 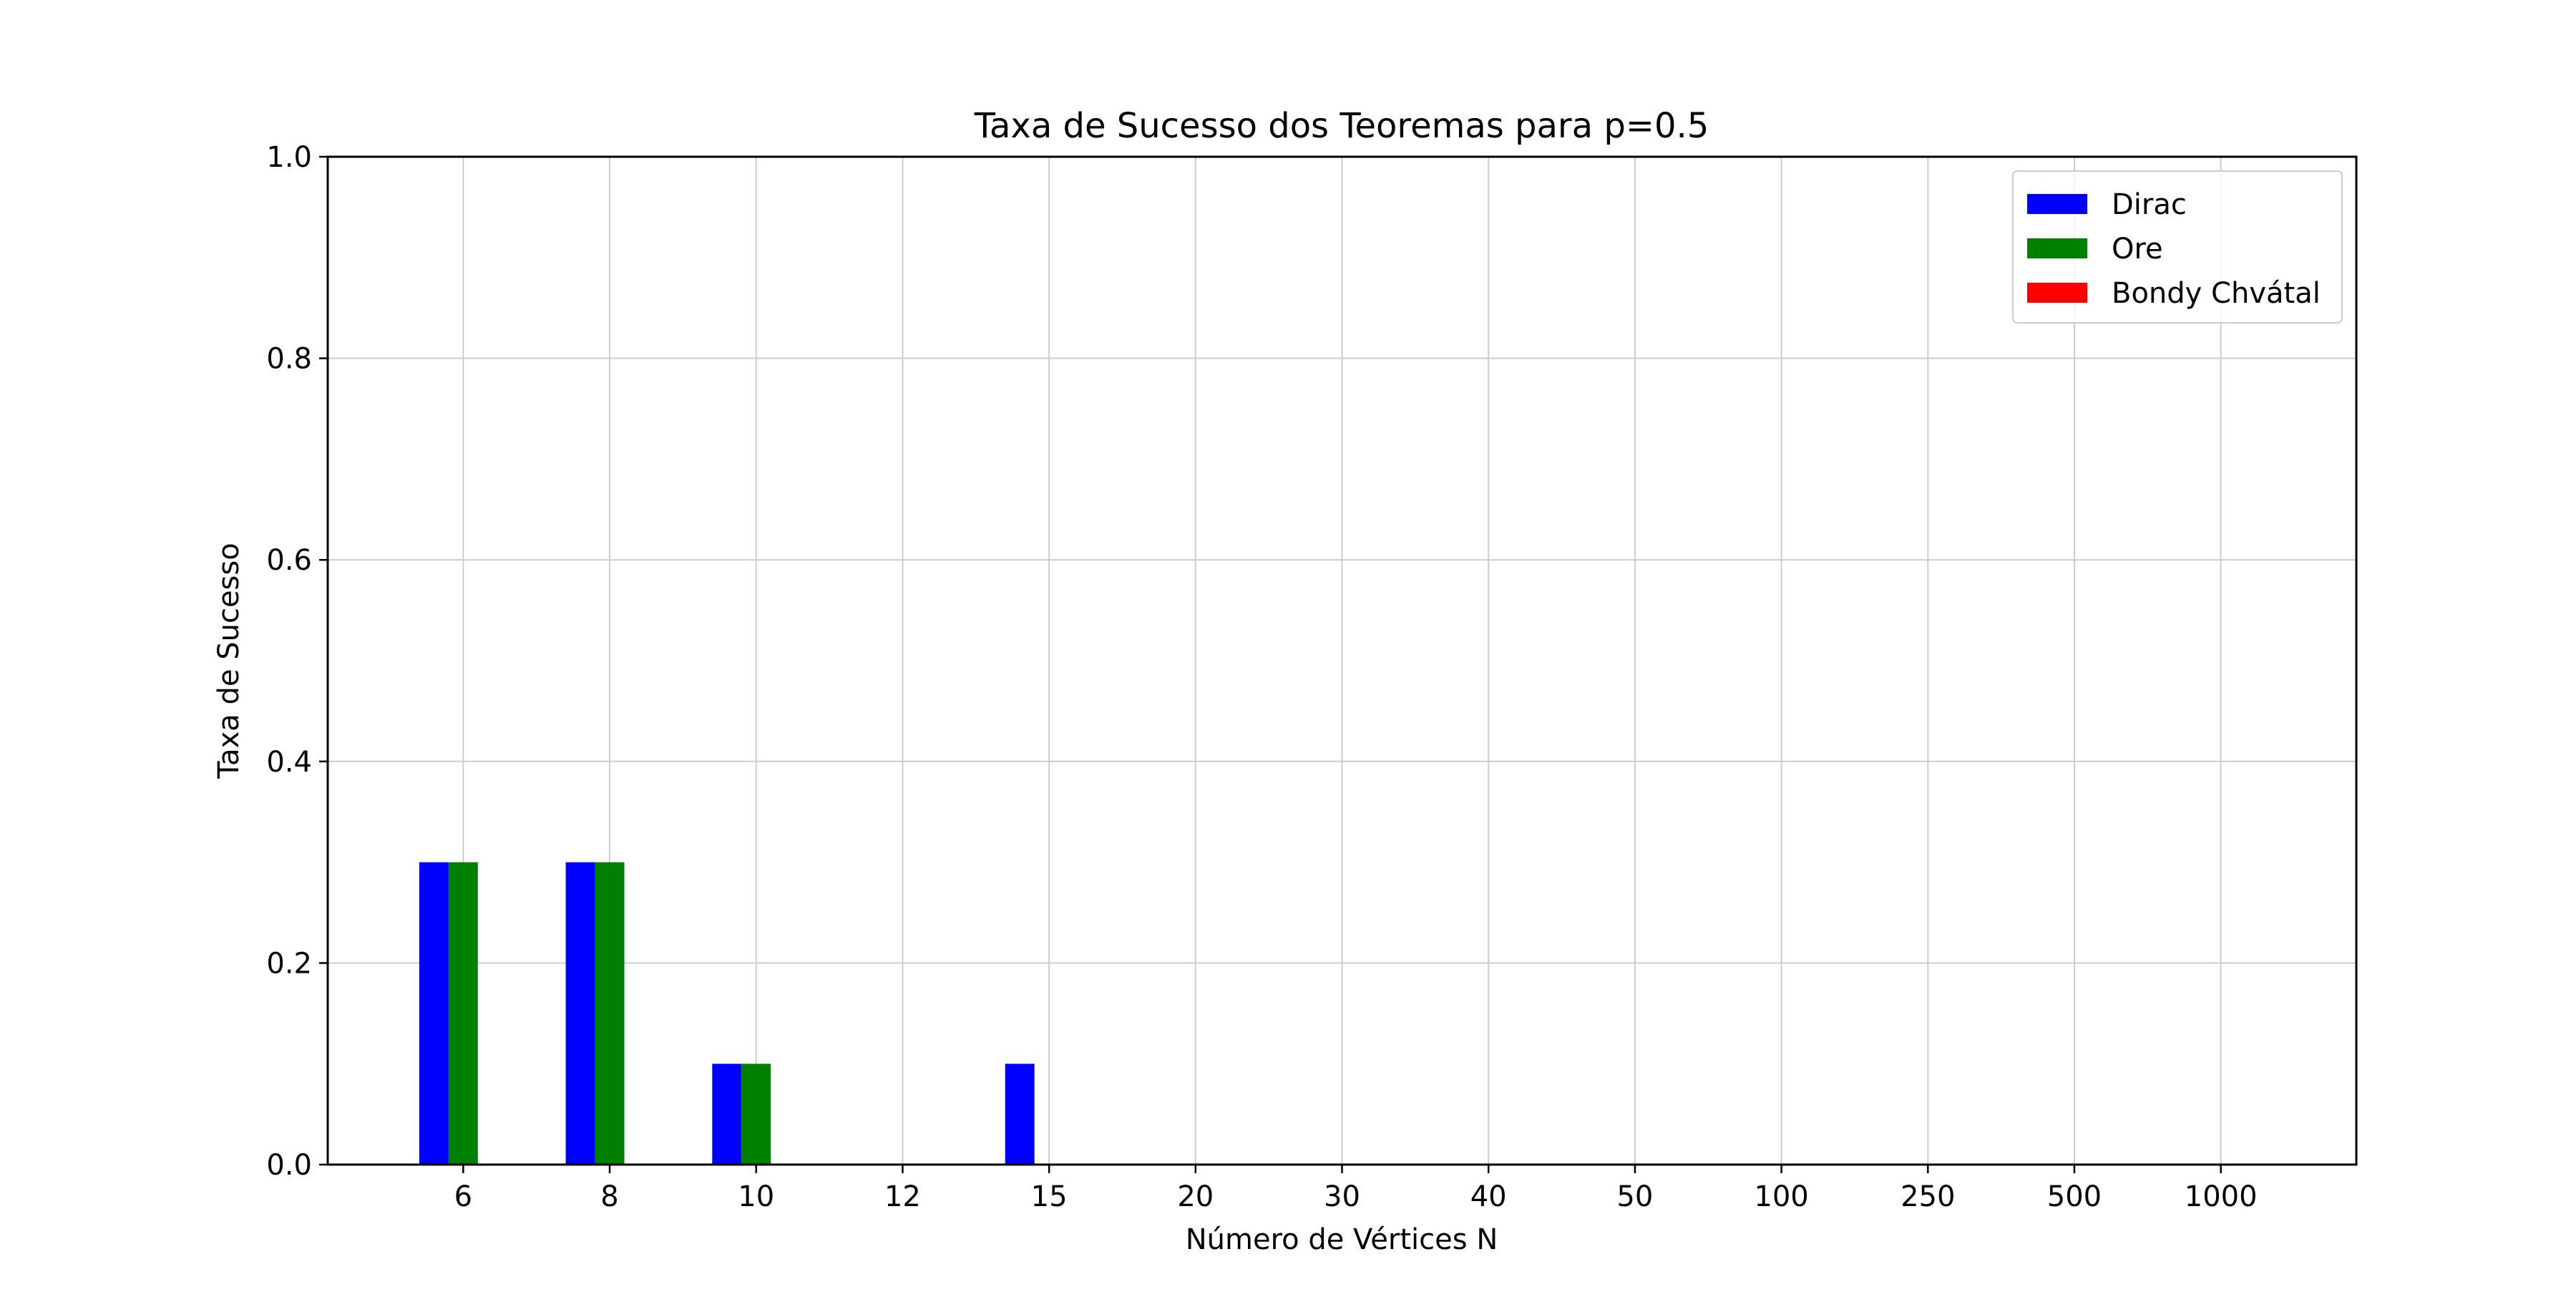 I want to click on x-tick-label: 15, so click(x=1049, y=1196).